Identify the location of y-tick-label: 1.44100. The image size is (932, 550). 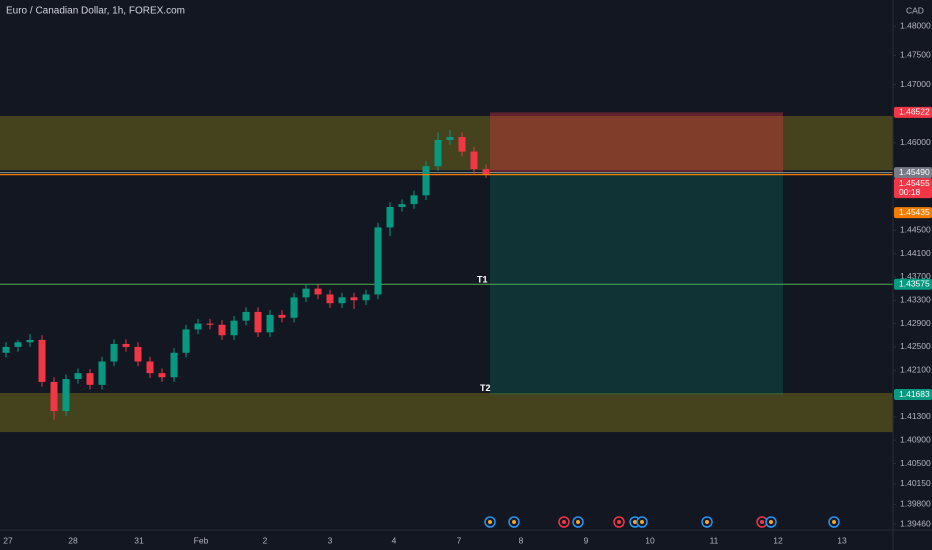
(915, 253).